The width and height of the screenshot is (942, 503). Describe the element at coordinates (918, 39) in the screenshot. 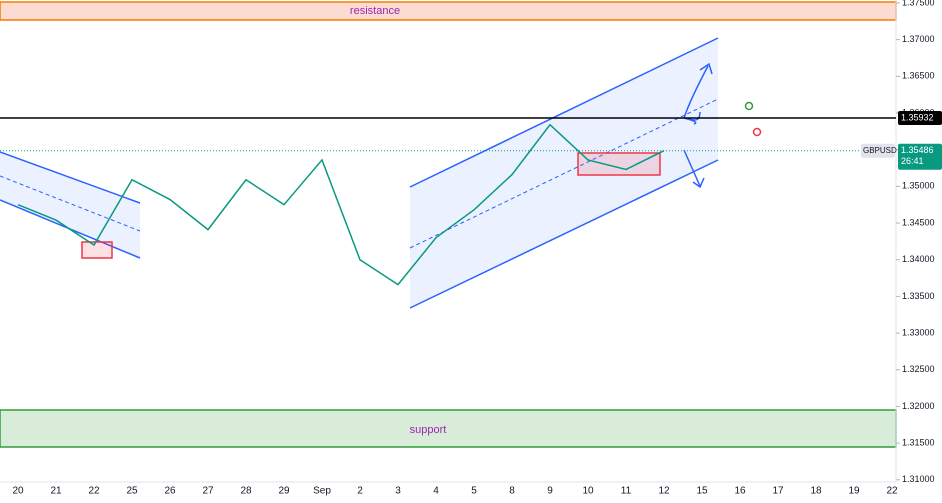

I see `y-tick-label: 1.37000` at that location.